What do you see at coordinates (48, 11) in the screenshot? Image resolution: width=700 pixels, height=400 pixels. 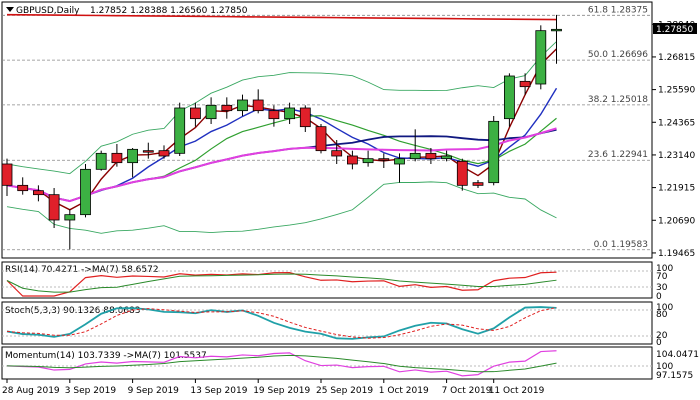 I see `symbol-label: GBPUSD,Daily` at bounding box center [48, 11].